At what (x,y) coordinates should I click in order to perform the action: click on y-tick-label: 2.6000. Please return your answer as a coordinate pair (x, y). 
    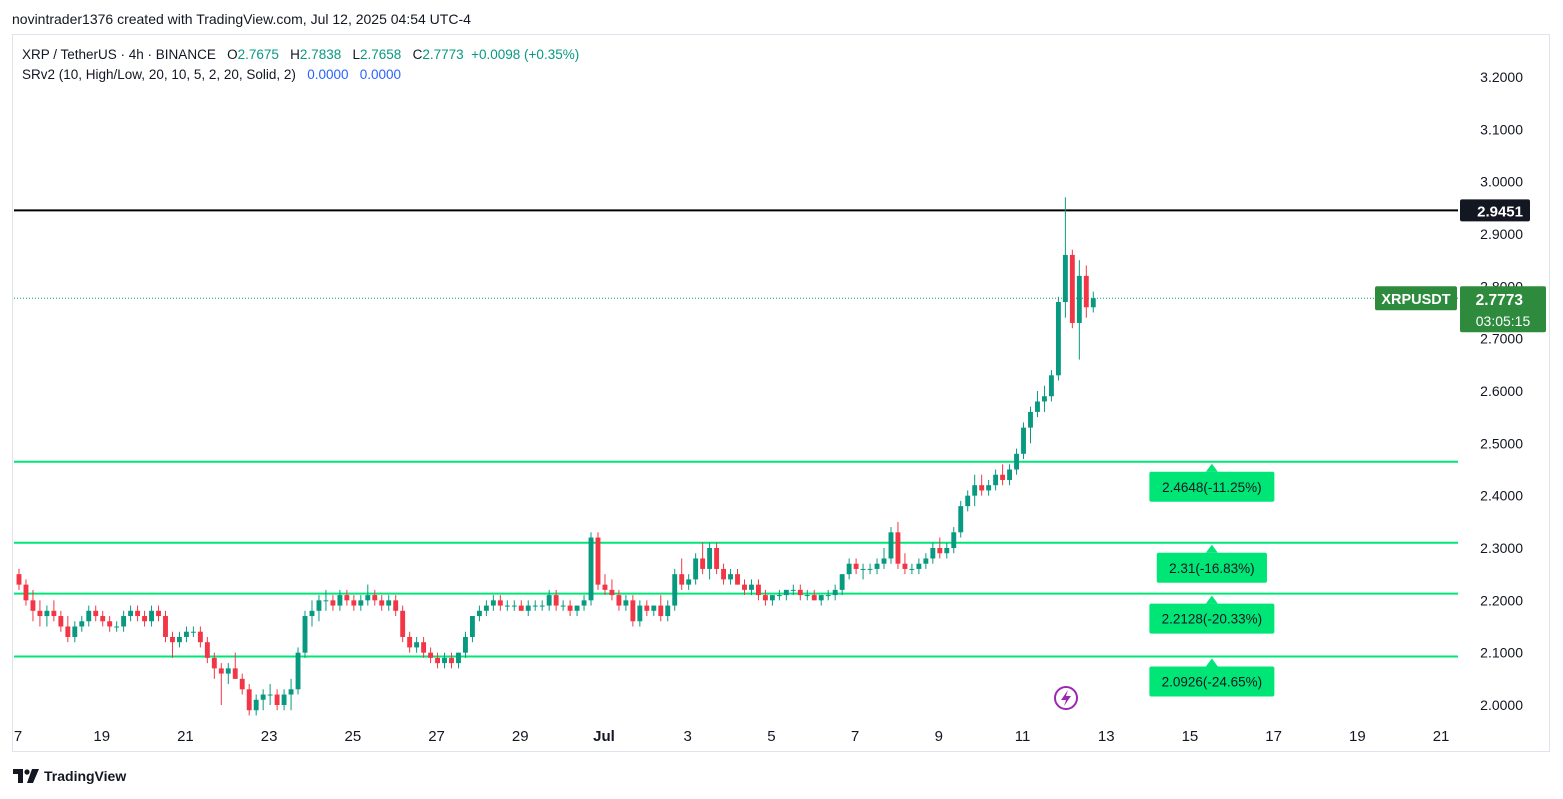
    Looking at the image, I should click on (1501, 391).